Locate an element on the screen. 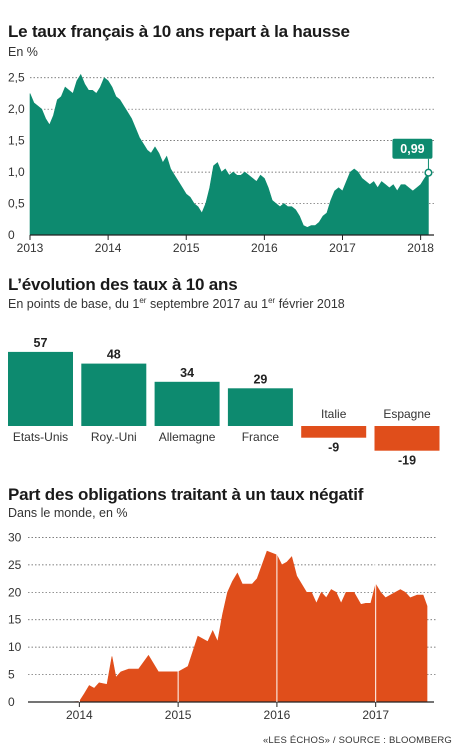  subtitle-part: En points de base, du 1 is located at coordinates (74, 304).